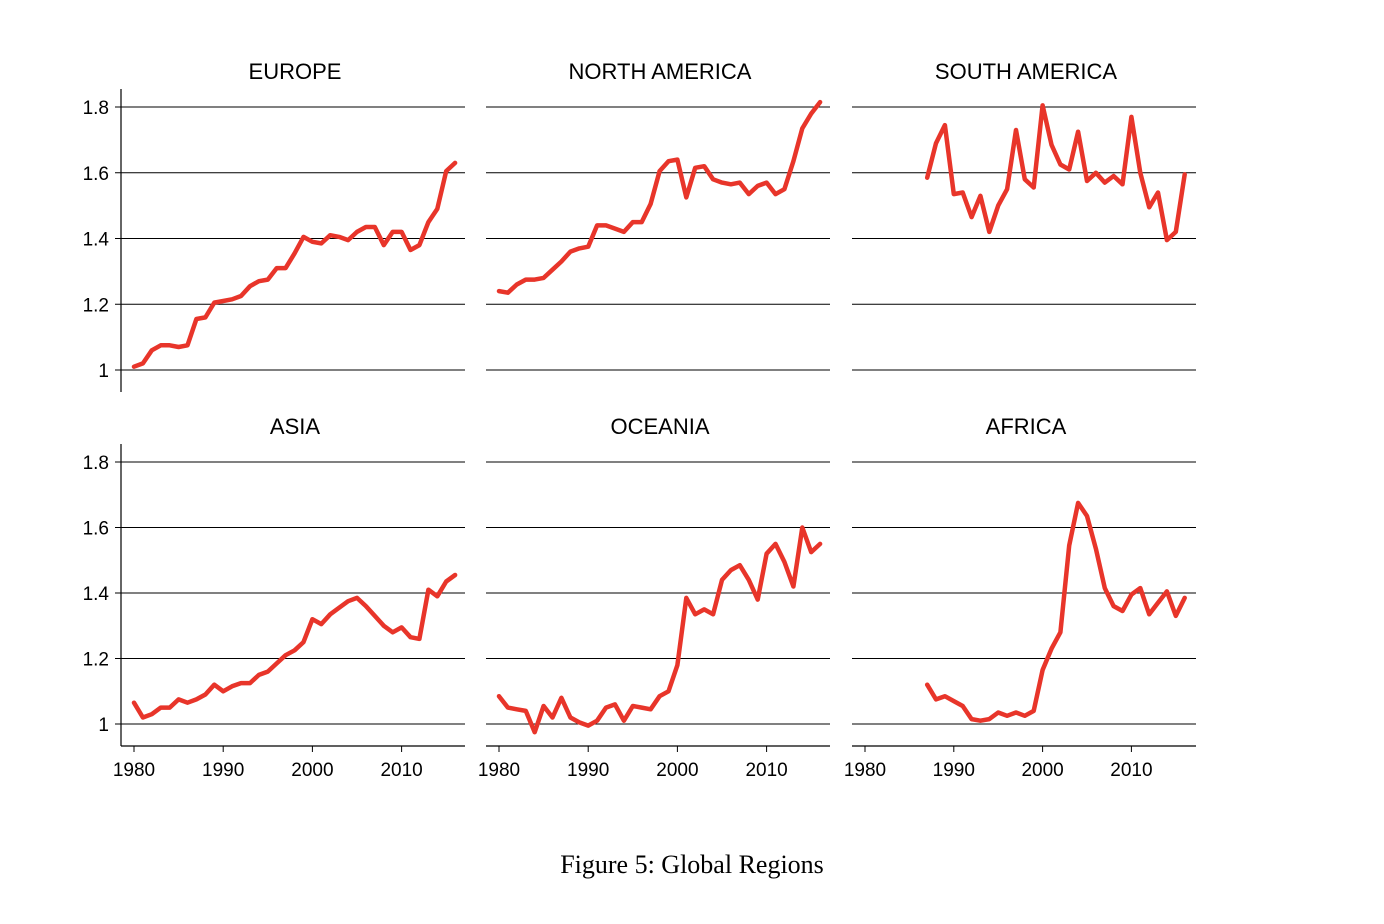  What do you see at coordinates (692, 864) in the screenshot?
I see `figure-caption: Figure 5: Global Regions` at bounding box center [692, 864].